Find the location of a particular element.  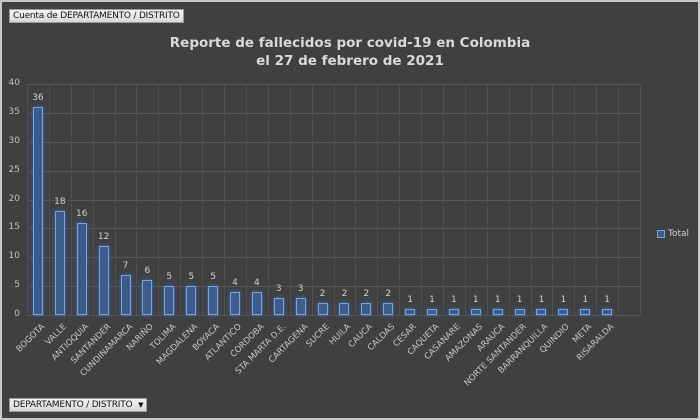

legend-swatch-icon is located at coordinates (661, 234).